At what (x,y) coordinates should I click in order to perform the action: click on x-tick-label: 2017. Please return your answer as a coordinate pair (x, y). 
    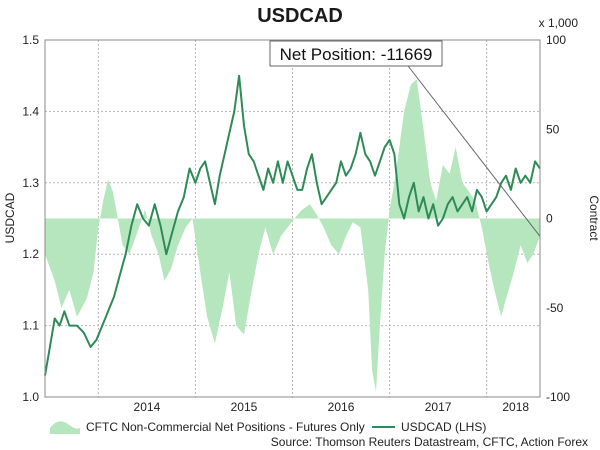
    Looking at the image, I should click on (438, 407).